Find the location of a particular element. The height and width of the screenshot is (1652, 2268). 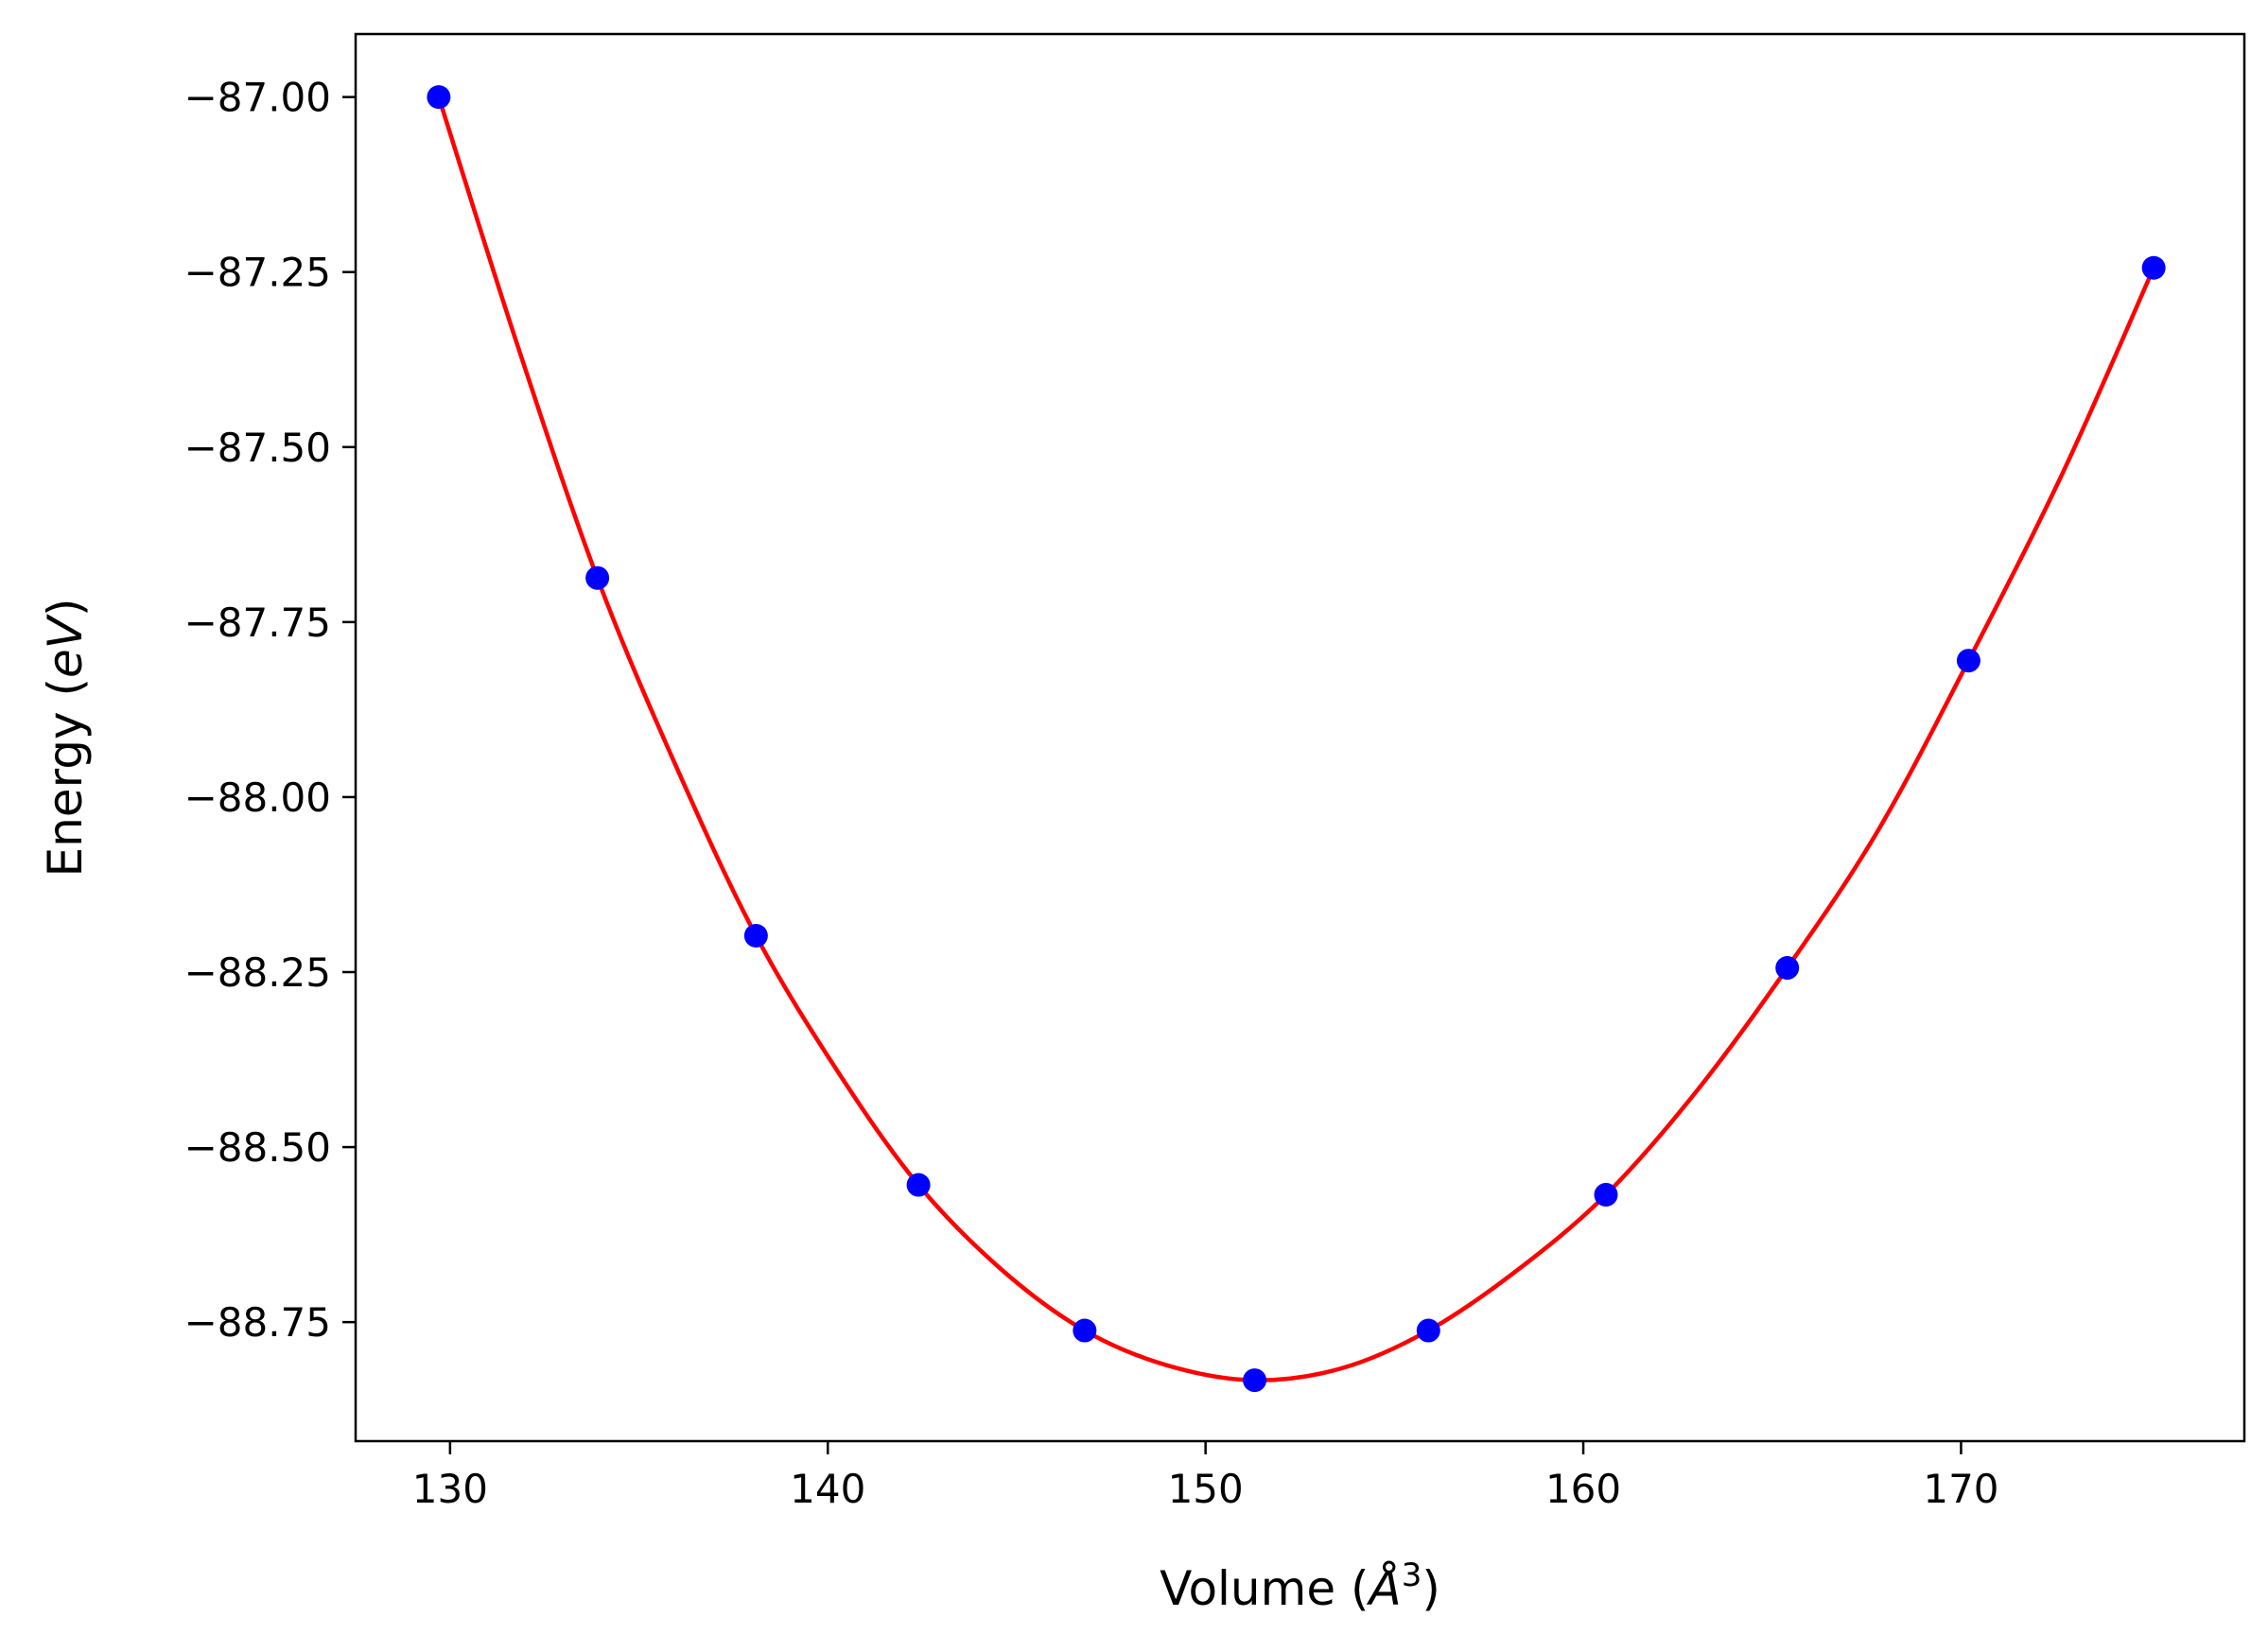

x-tick-label: 150 is located at coordinates (1206, 1489).